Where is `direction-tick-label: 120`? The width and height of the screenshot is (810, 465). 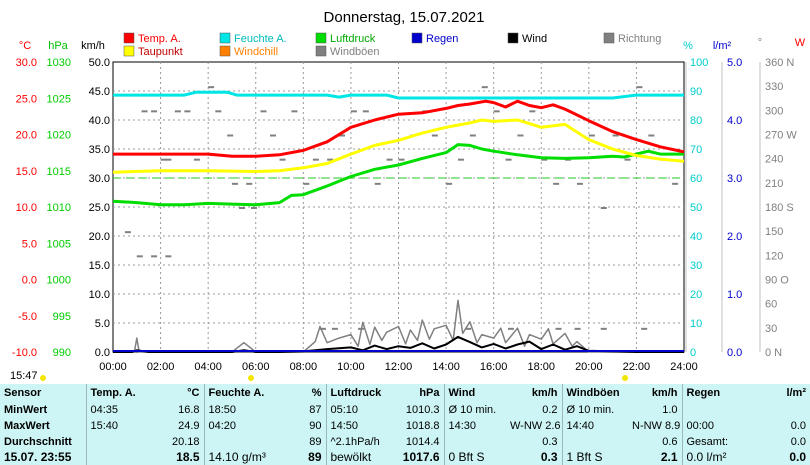 direction-tick-label: 120 is located at coordinates (774, 256).